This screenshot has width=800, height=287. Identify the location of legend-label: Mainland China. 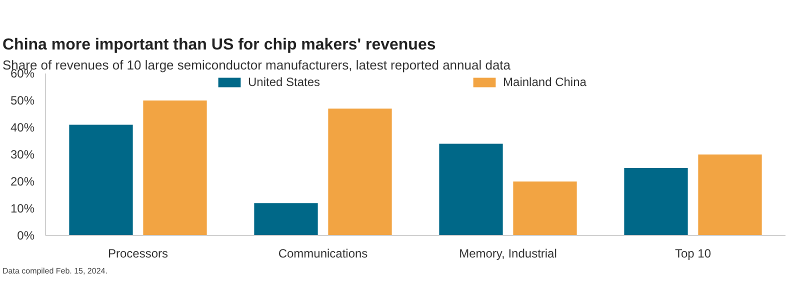
(544, 82).